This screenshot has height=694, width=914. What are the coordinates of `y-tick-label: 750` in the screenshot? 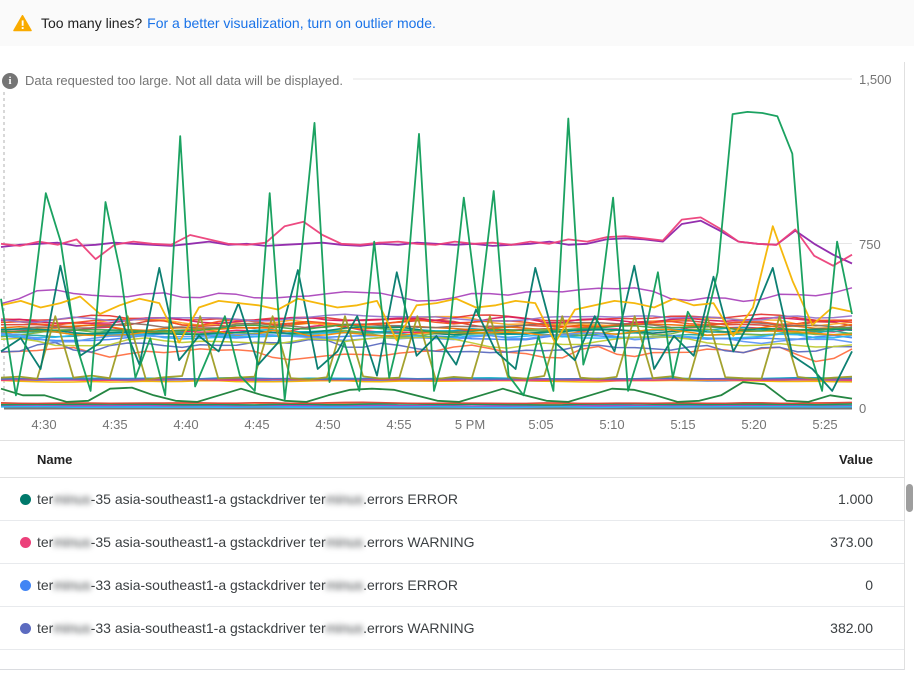 It's located at (870, 244).